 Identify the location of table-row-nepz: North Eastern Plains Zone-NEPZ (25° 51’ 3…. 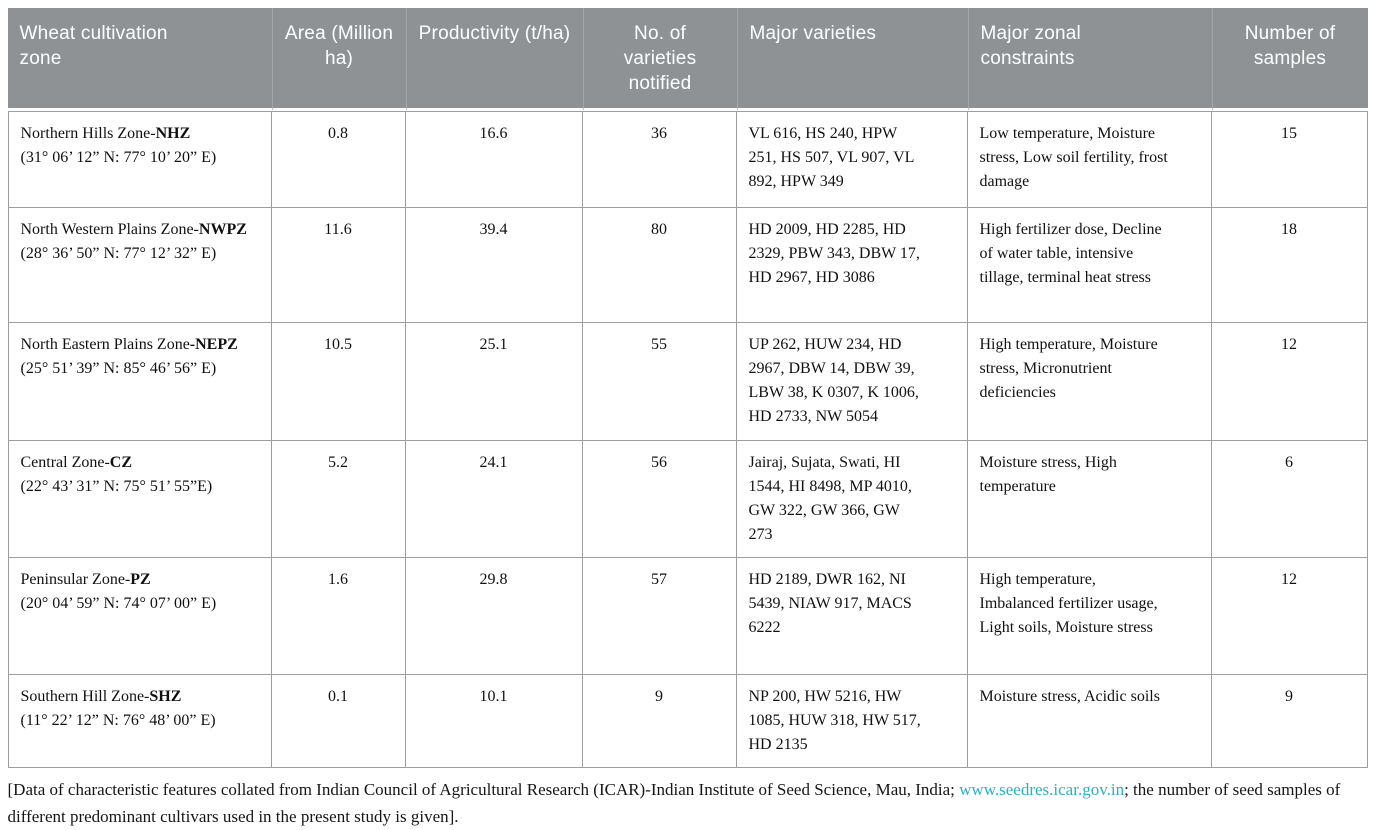
(687, 382).